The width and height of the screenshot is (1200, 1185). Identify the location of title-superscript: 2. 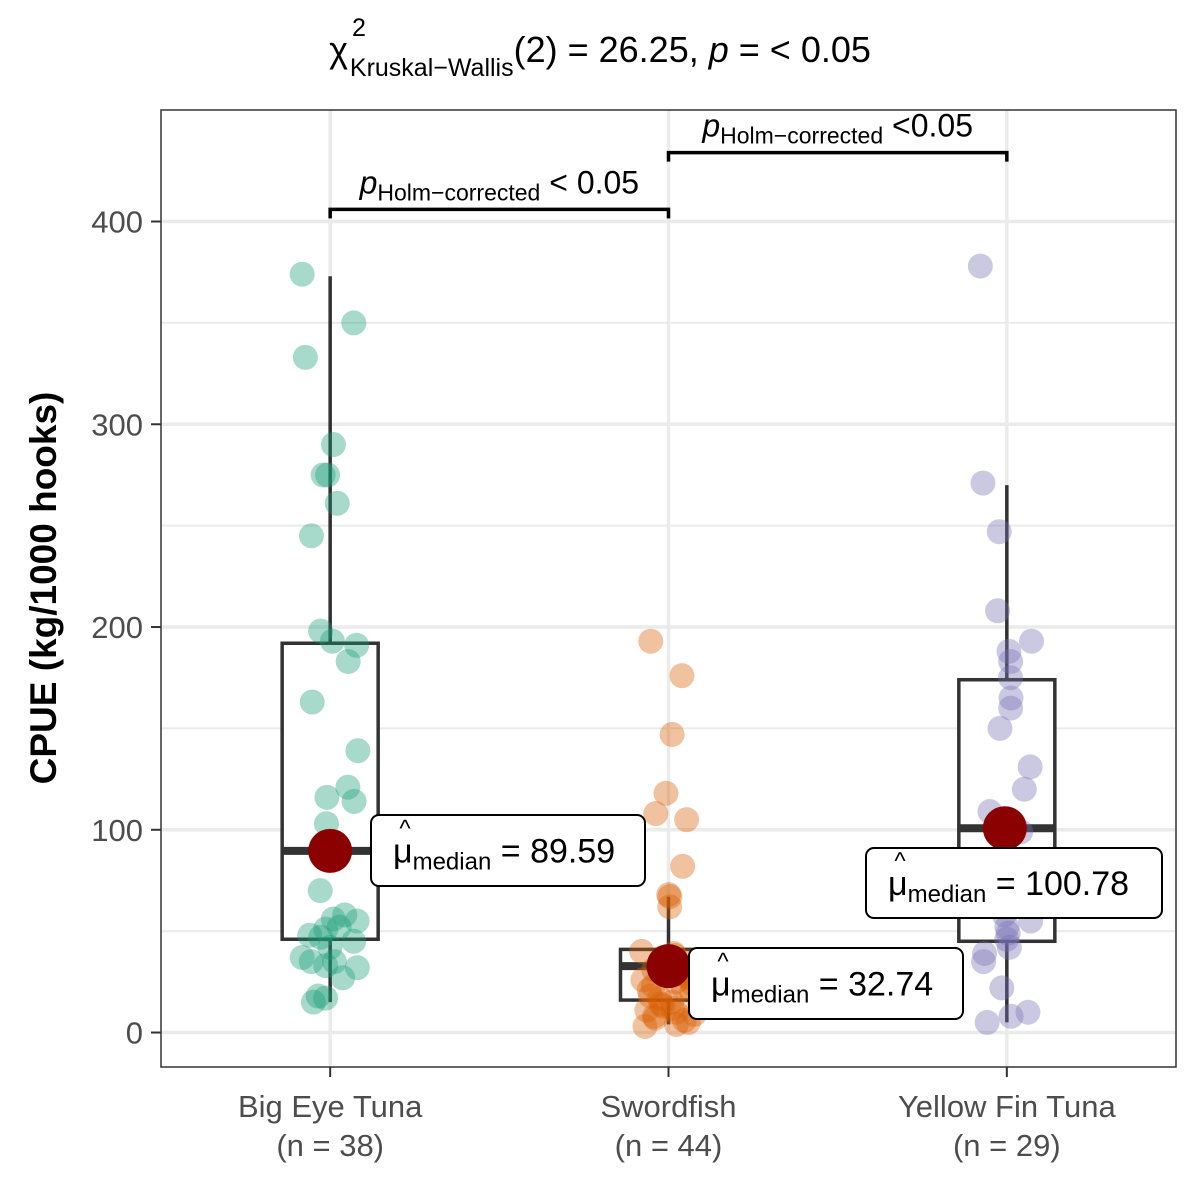
(359, 28).